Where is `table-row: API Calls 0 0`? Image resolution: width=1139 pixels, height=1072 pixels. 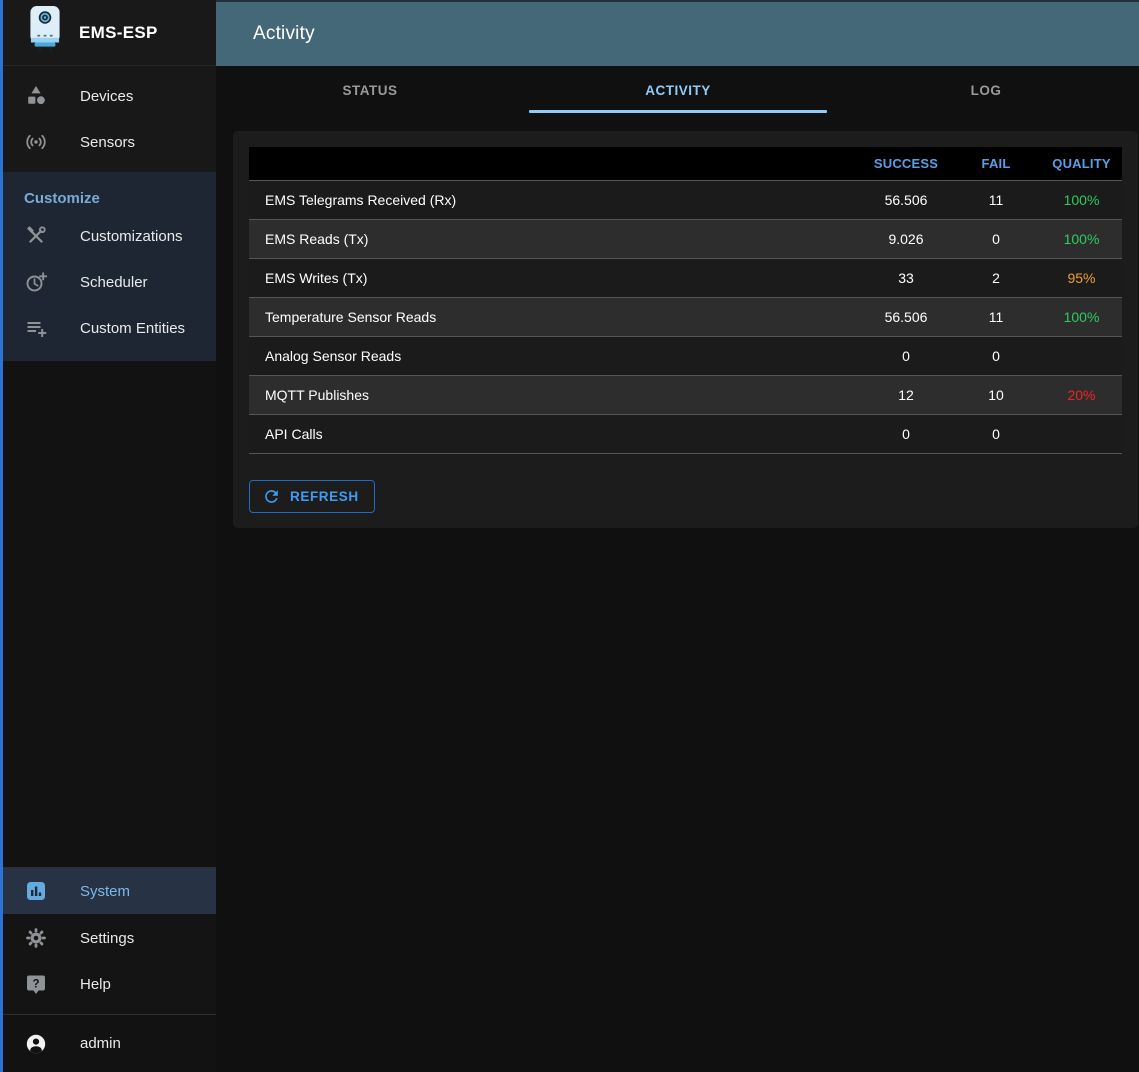
table-row: API Calls 0 0 is located at coordinates (685, 434).